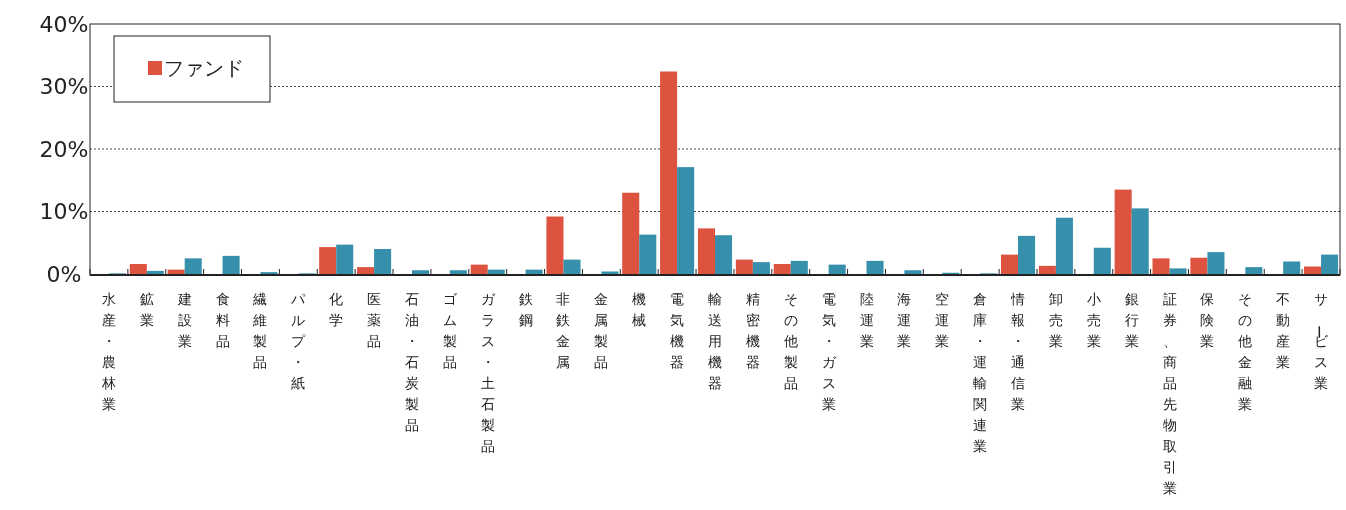  Describe the element at coordinates (1018, 351) in the screenshot. I see `x-tick-label: 情報・通信業` at that location.